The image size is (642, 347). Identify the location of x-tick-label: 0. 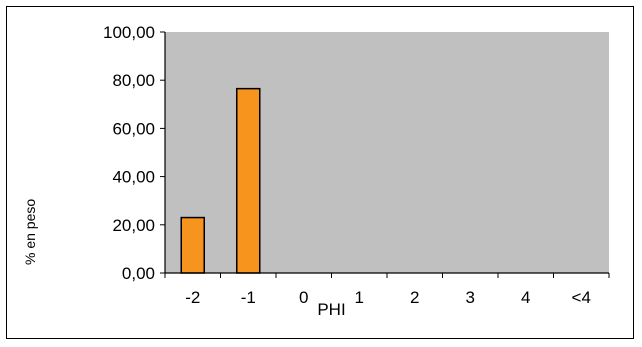
(303, 297).